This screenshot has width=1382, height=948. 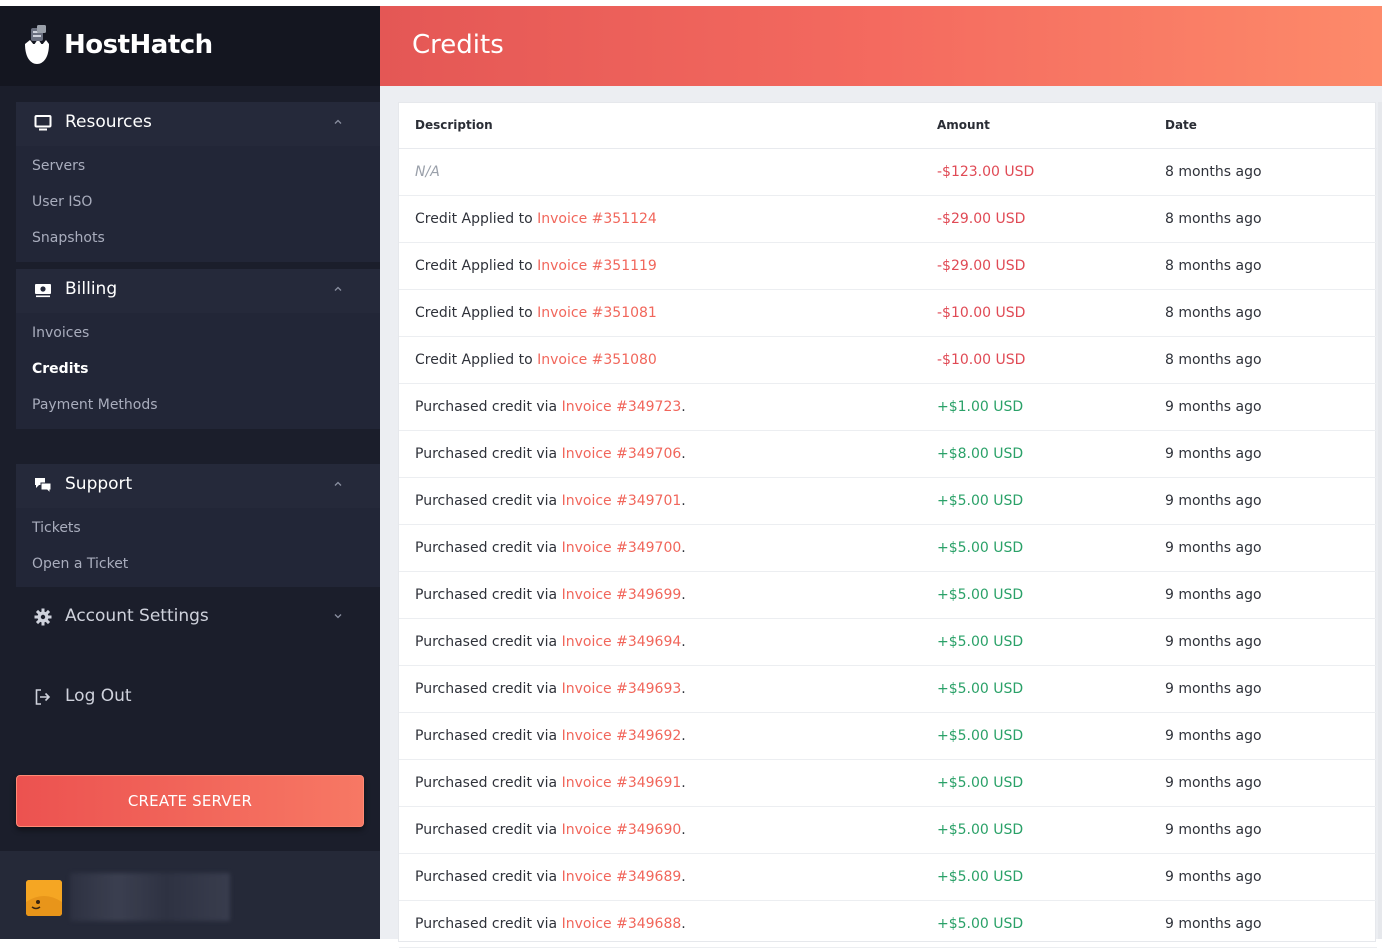 I want to click on cell-description: Credit Applied to Invoice #351080, so click(x=660, y=360).